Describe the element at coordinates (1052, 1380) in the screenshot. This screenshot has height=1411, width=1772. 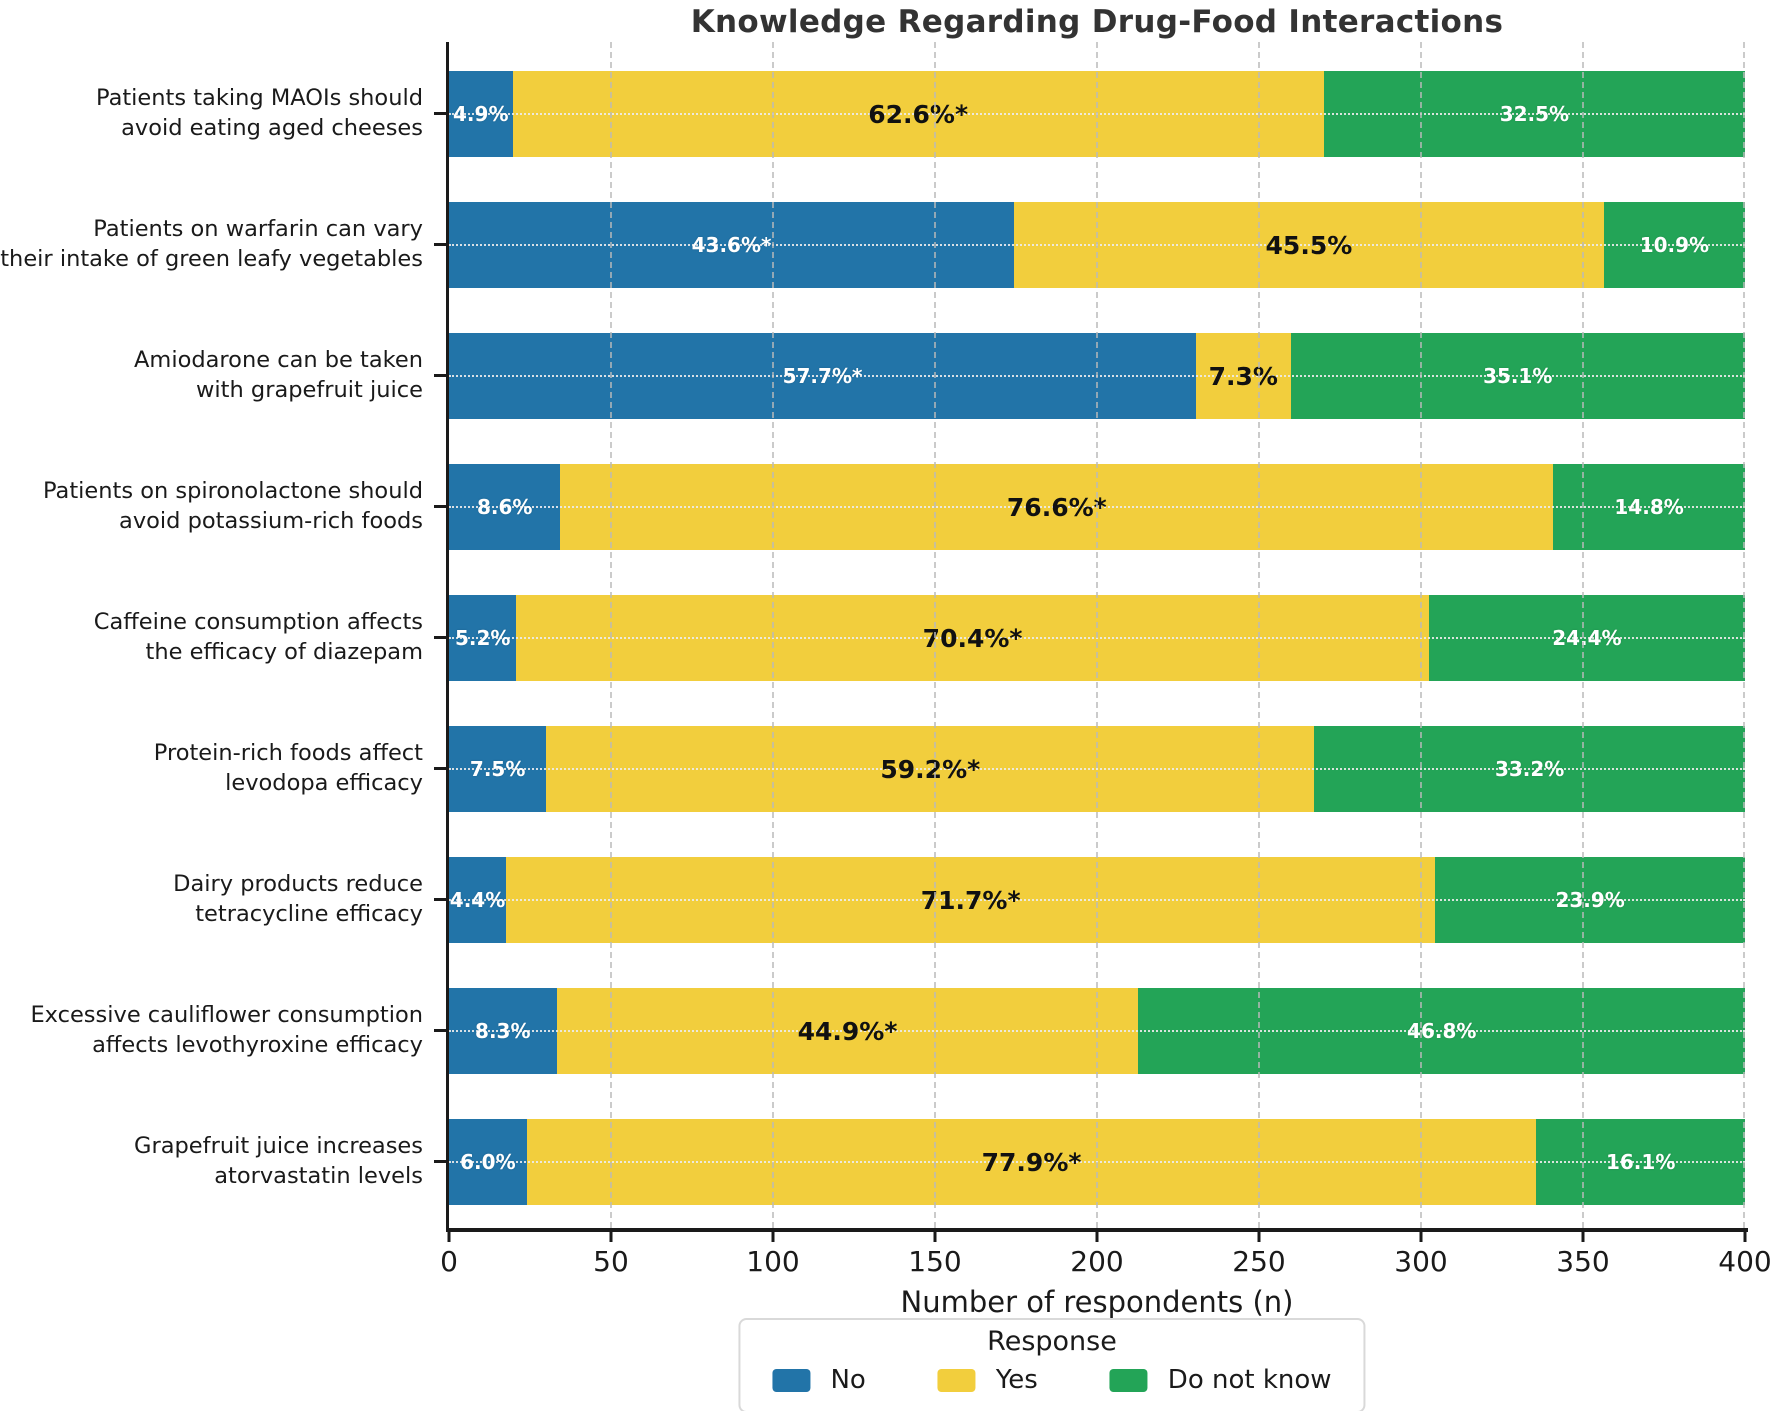
I see `legend-items: No Yes Do not know` at that location.